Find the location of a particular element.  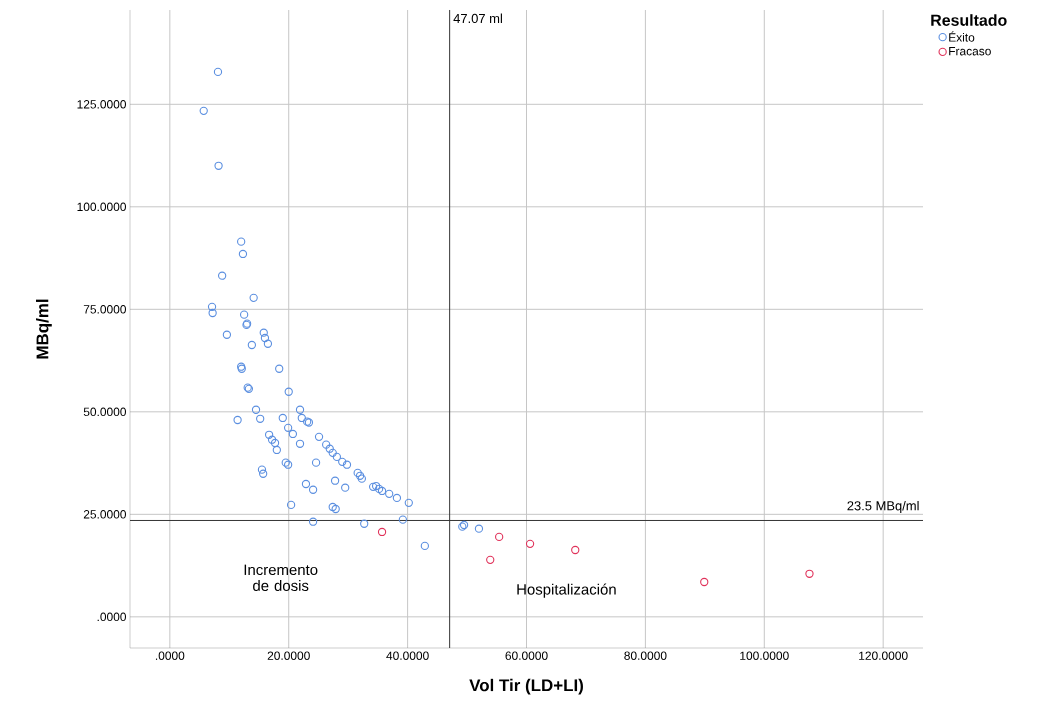

y-tick-label: 50.0000 is located at coordinates (105, 412).